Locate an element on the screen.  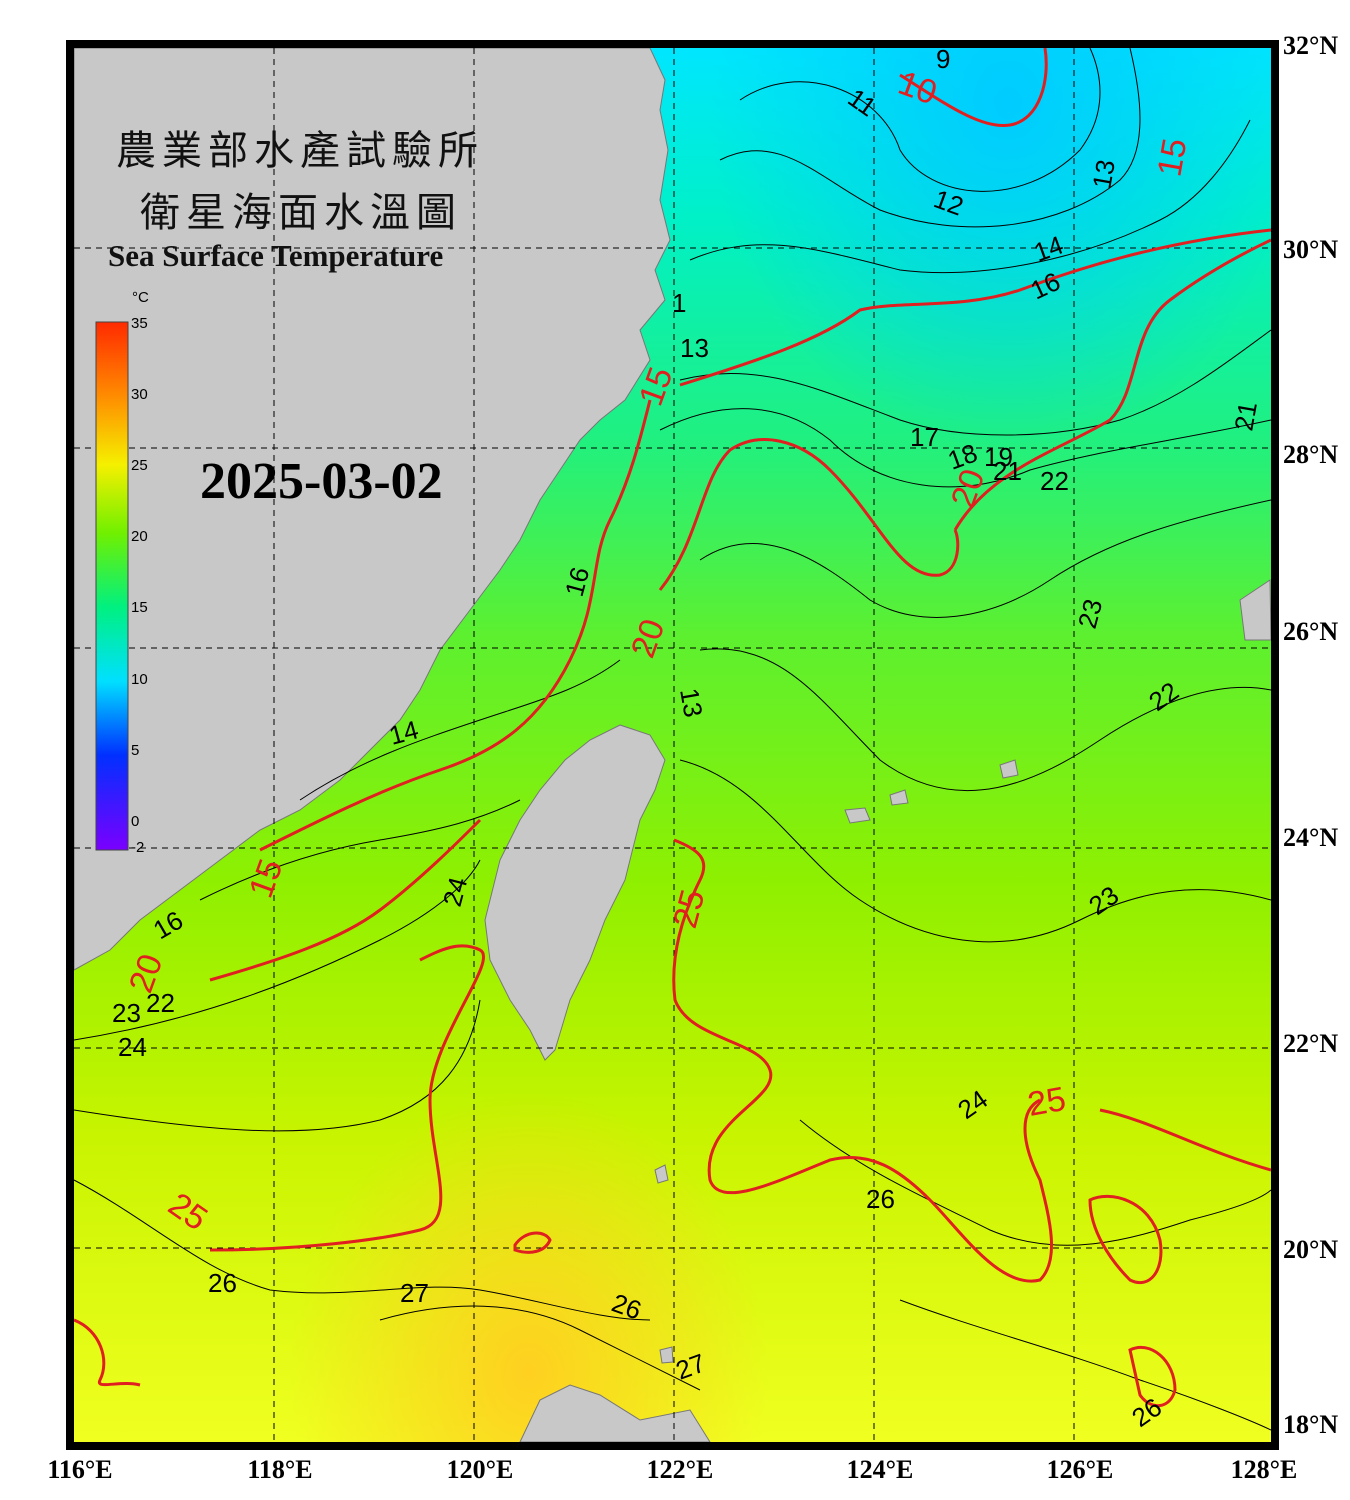
date-label: 2025-03-02 is located at coordinates (321, 481).